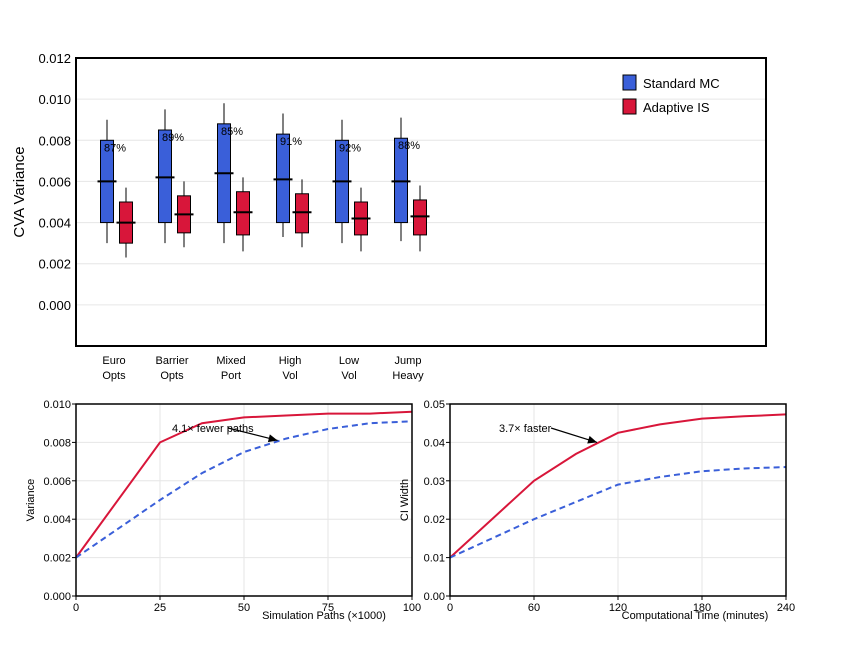 The height and width of the screenshot is (672, 863). Describe the element at coordinates (408, 361) in the screenshot. I see `category-label: Jump` at that location.